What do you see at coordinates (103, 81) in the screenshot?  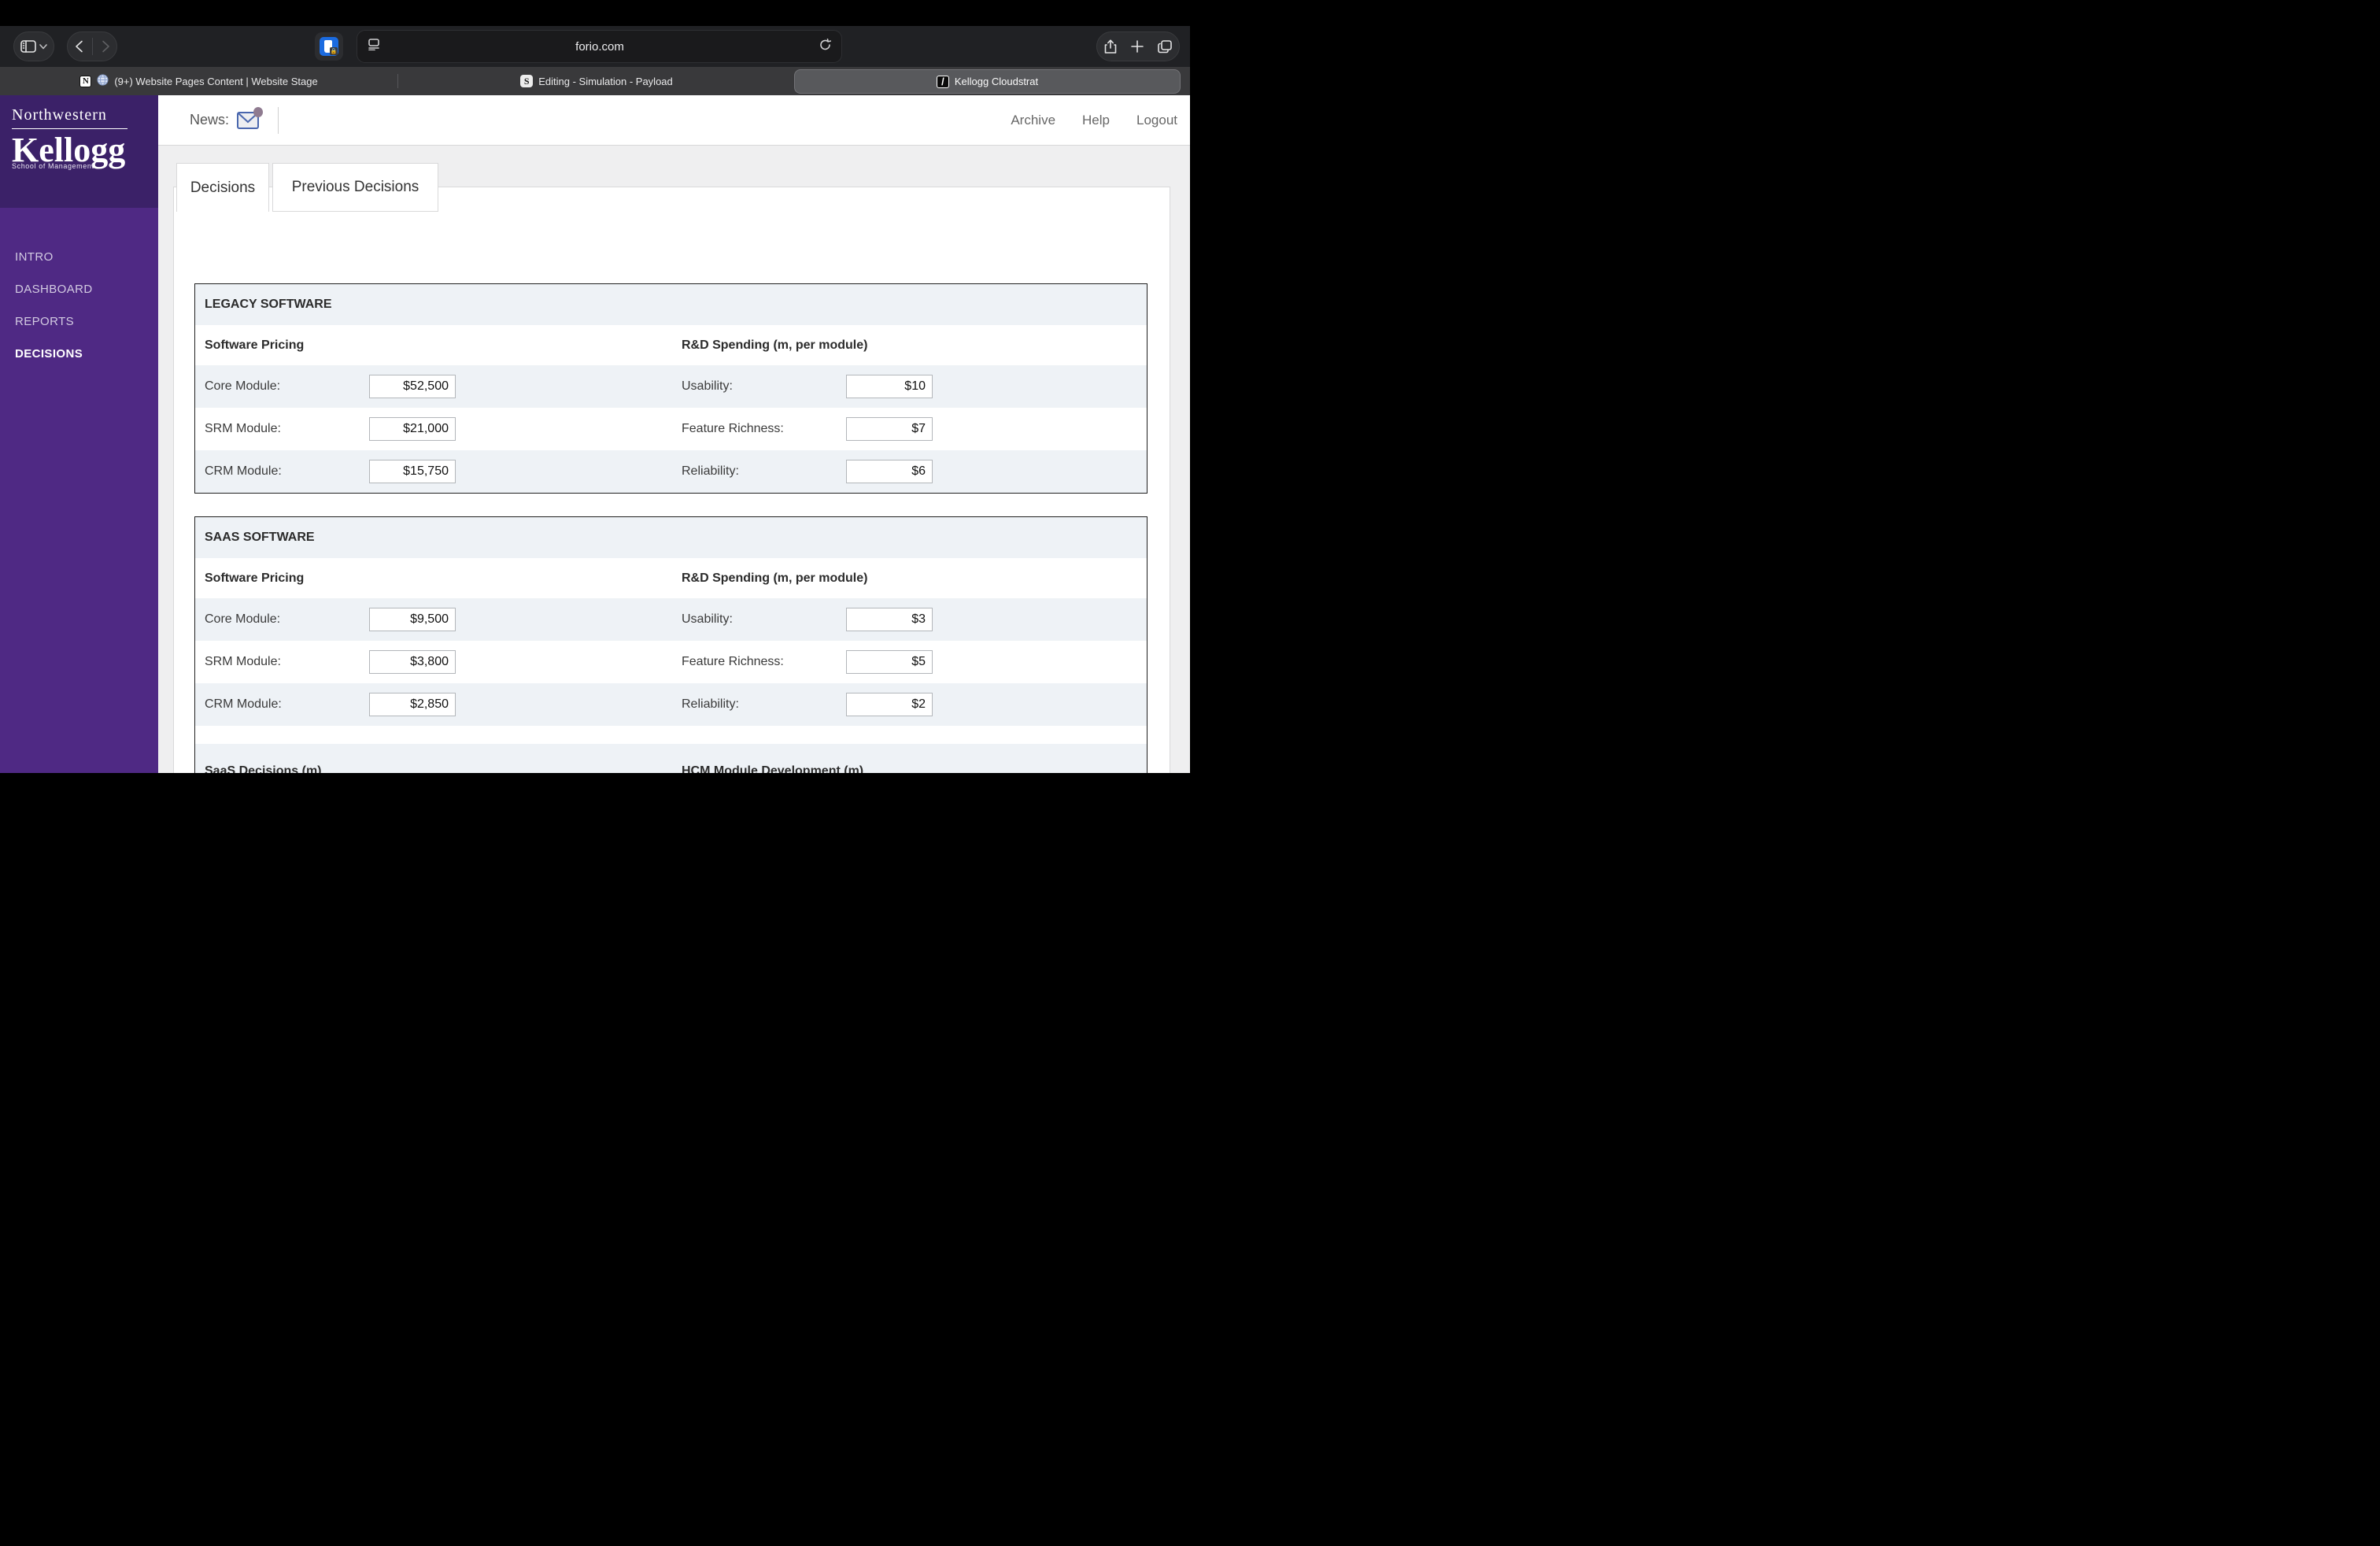 I see `globe-favicon` at bounding box center [103, 81].